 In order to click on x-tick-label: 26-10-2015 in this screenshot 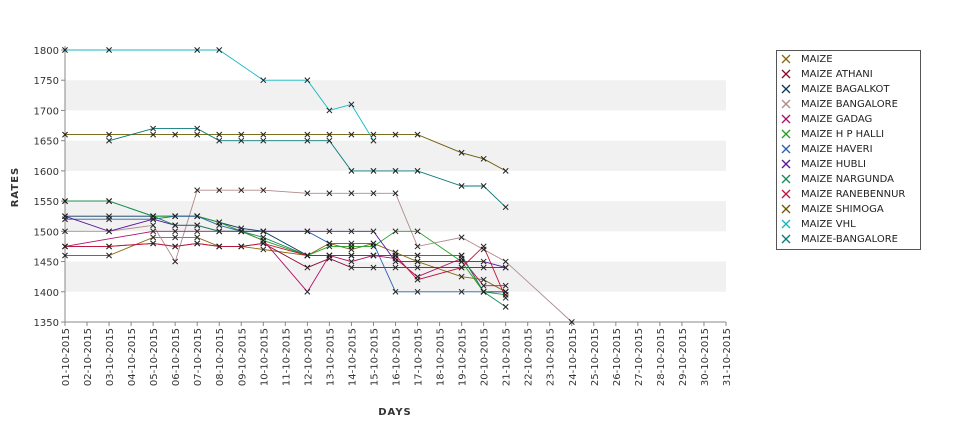, I will do `click(617, 357)`.